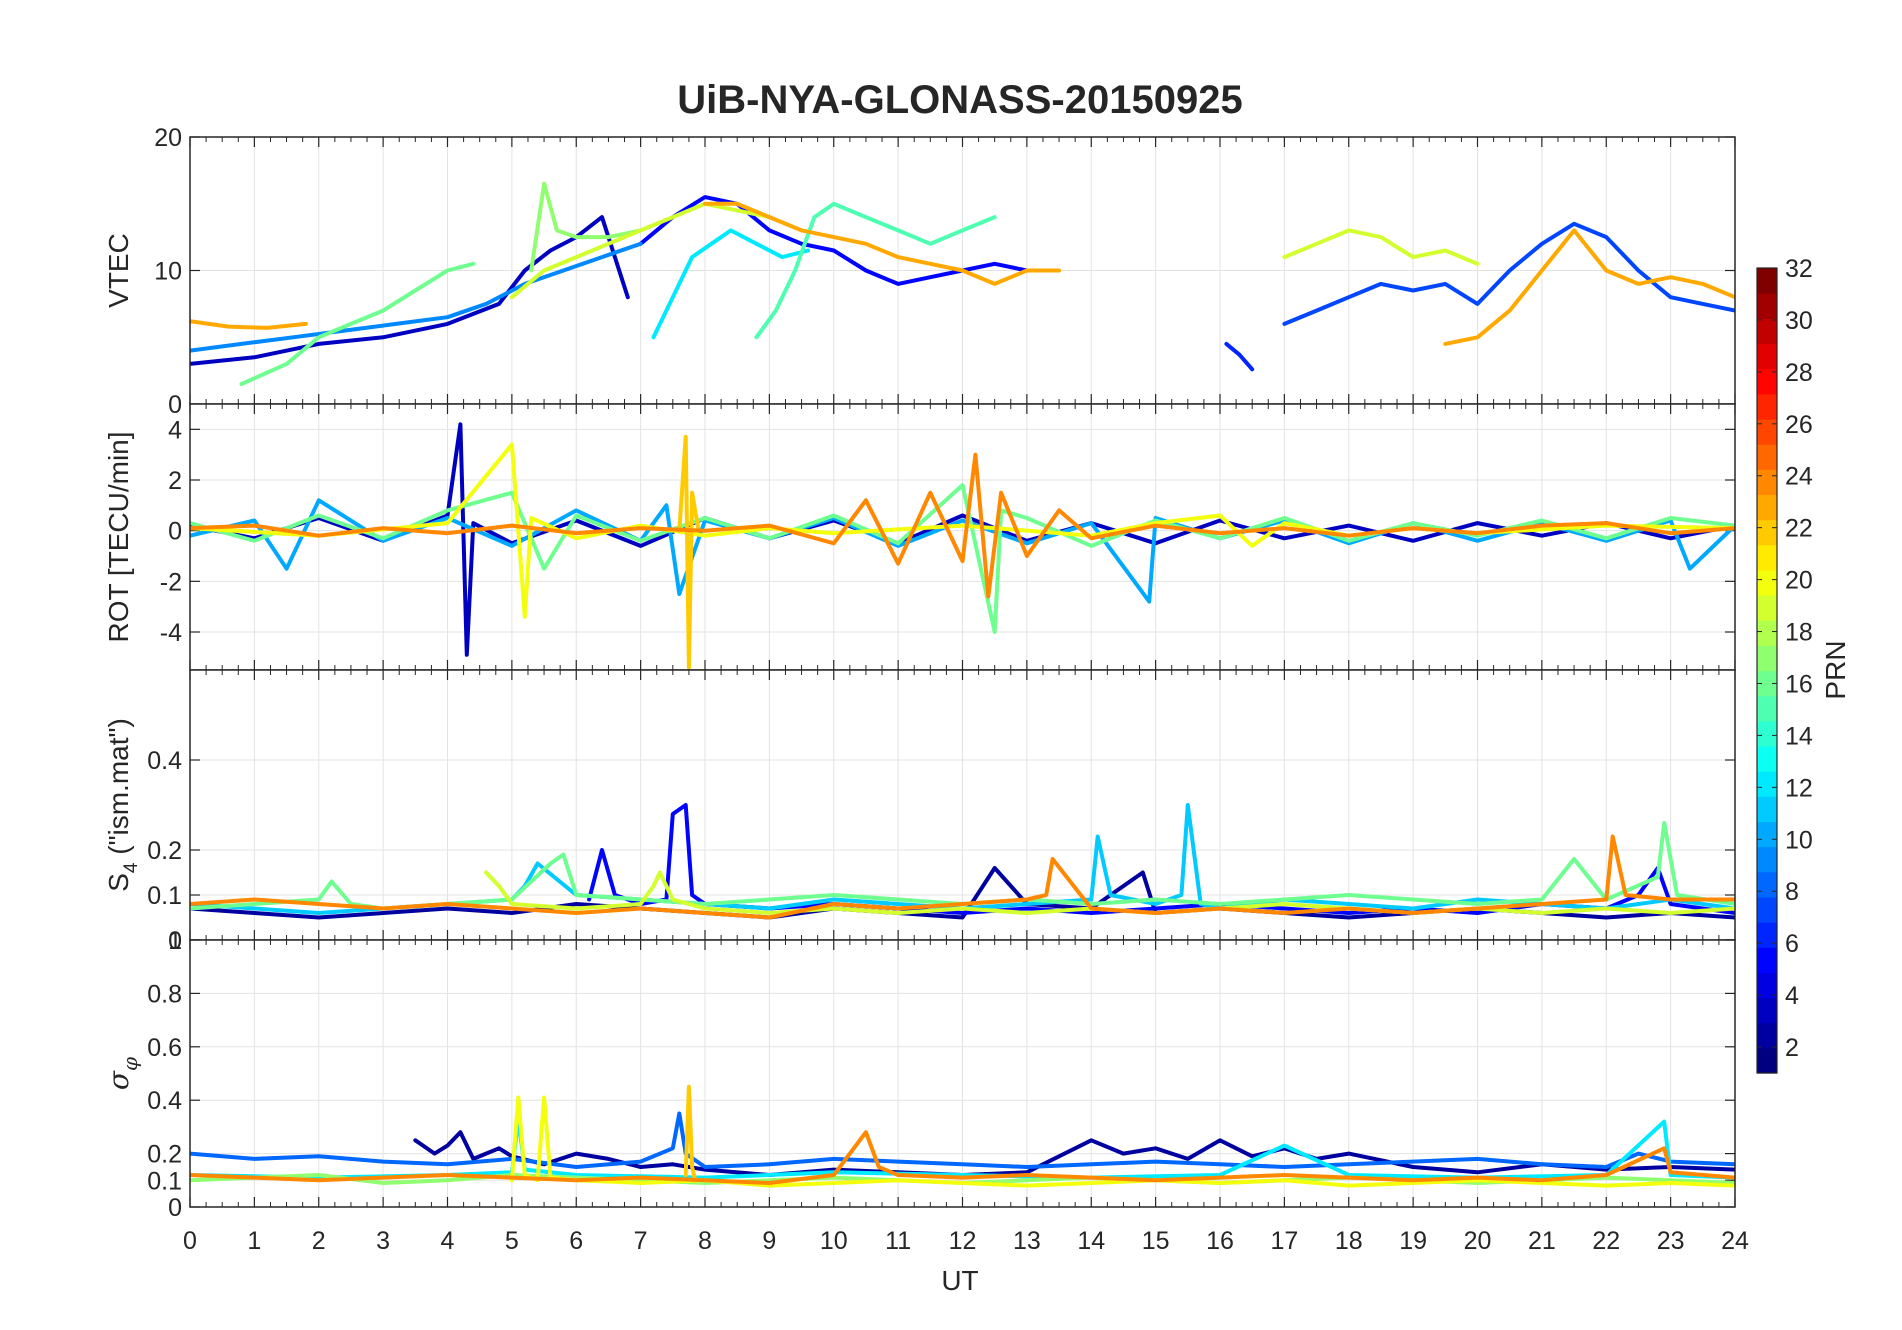 Image resolution: width=1902 pixels, height=1330 pixels. I want to click on y-tick-label: 20, so click(168, 138).